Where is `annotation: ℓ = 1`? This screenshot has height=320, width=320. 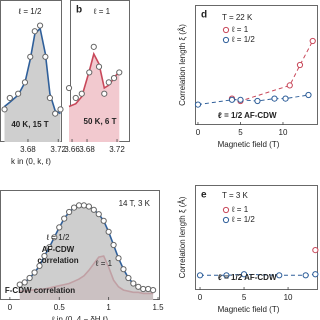
annotation: ℓ = 1 is located at coordinates (102, 11).